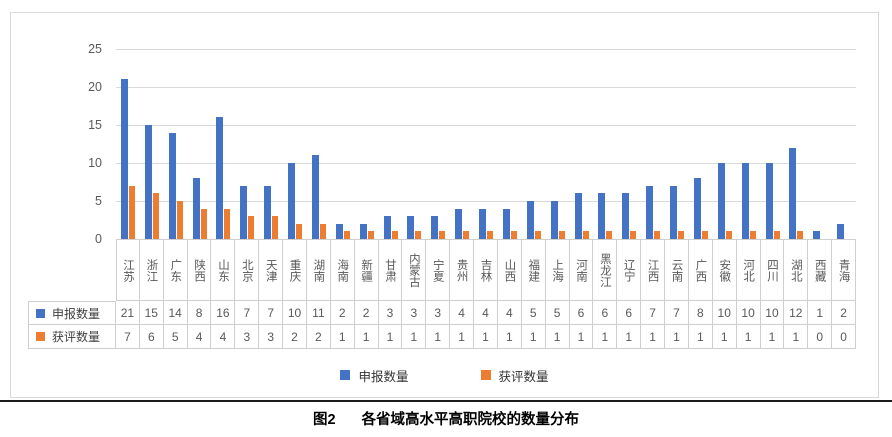 Image resolution: width=892 pixels, height=437 pixels. I want to click on legend-applied-label: 申报数量, so click(383, 376).